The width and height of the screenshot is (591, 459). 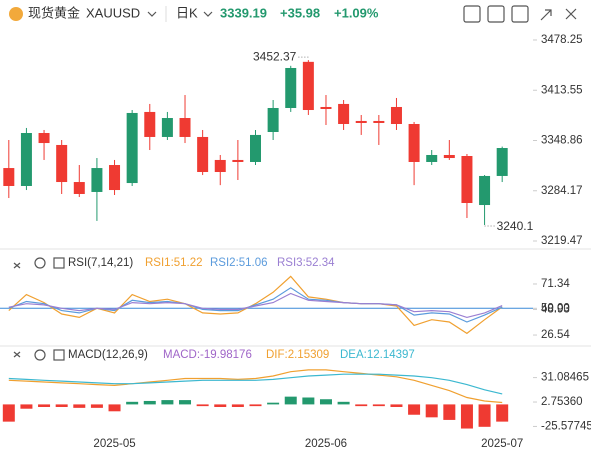 What do you see at coordinates (562, 141) in the screenshot?
I see `y-tick-label: 3348.86` at bounding box center [562, 141].